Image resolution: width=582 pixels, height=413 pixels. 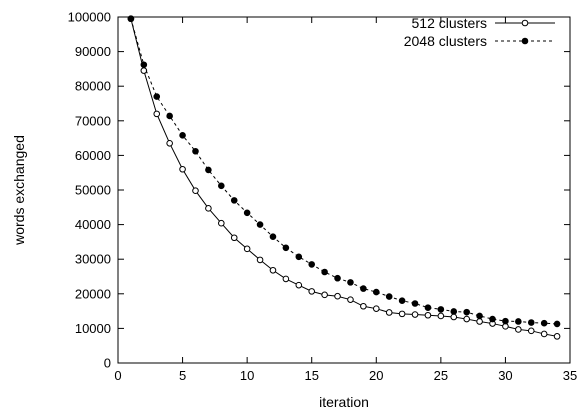 I want to click on x-tick-label: 15, so click(x=311, y=375).